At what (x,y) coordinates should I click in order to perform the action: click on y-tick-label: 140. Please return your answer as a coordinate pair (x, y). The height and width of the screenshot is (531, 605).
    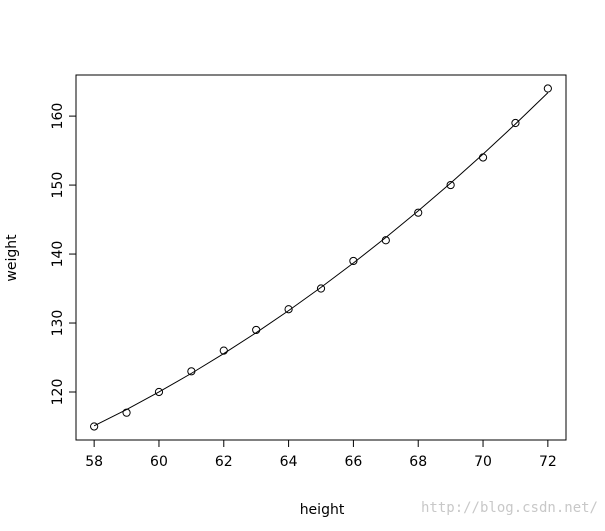
    Looking at the image, I should click on (58, 254).